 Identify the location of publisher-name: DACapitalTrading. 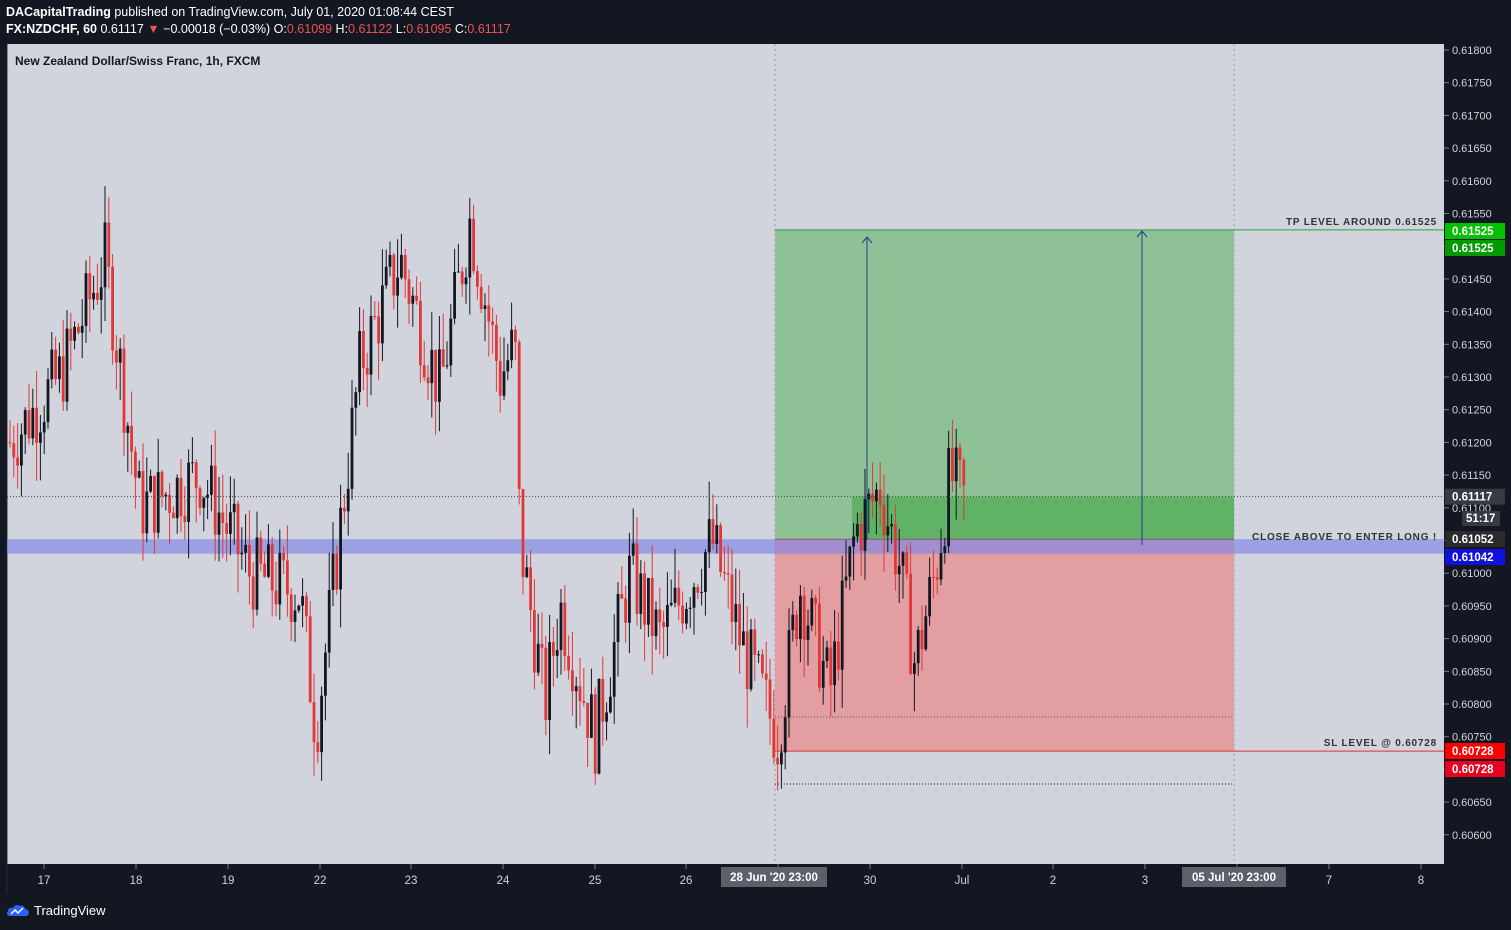
(58, 12).